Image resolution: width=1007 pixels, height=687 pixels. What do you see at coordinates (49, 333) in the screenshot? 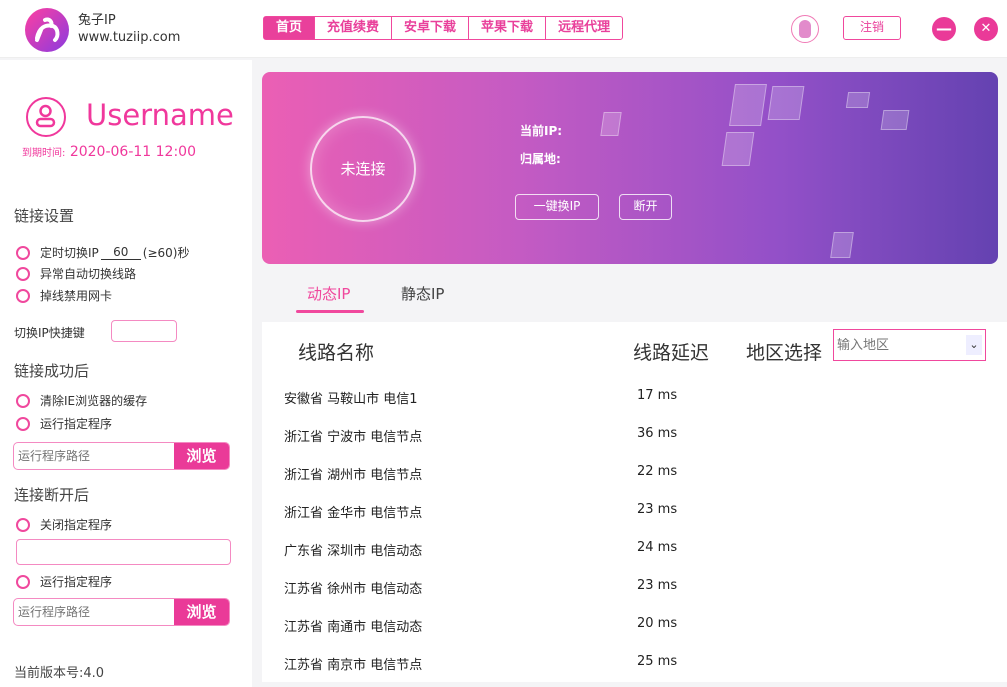
I see `hotkey-label: 切换IP快捷键` at bounding box center [49, 333].